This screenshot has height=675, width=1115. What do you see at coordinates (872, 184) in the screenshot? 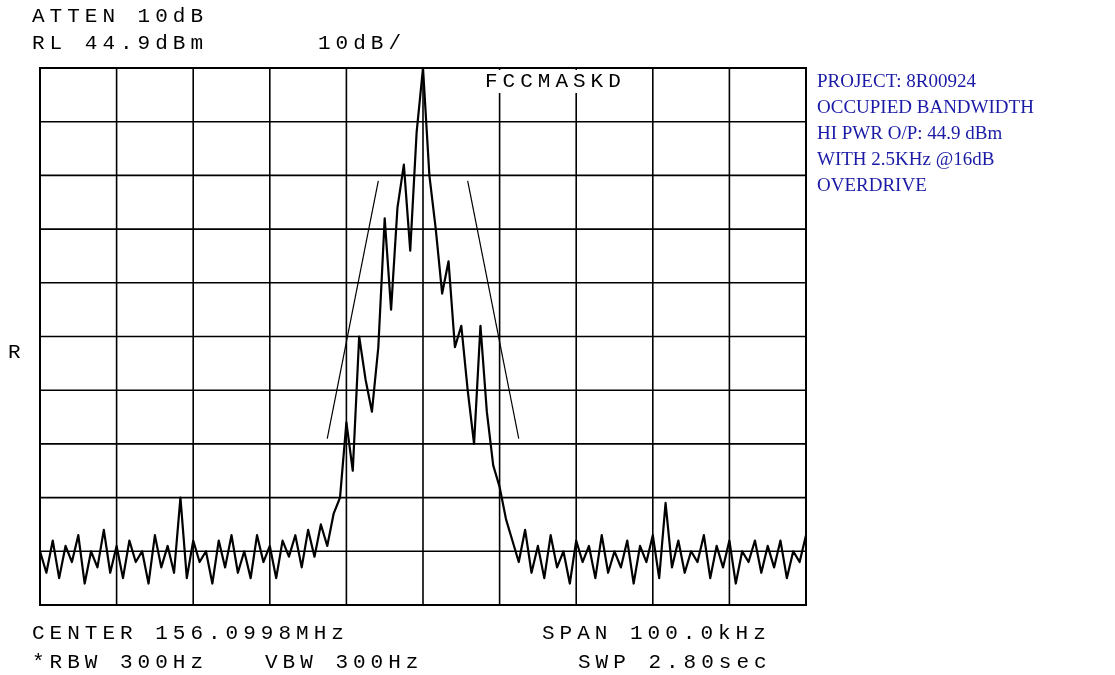
I see `text: OVERDRIVE` at bounding box center [872, 184].